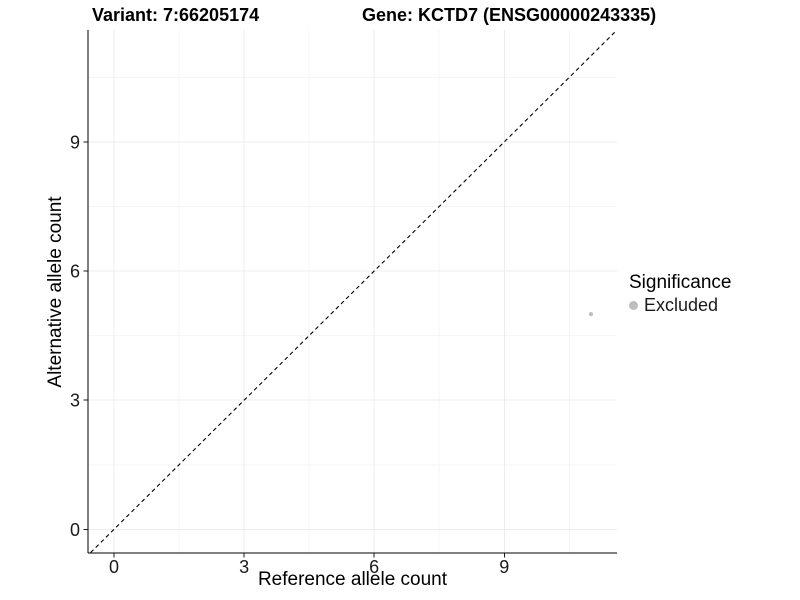  Describe the element at coordinates (504, 567) in the screenshot. I see `x-tick-label: 9` at that location.